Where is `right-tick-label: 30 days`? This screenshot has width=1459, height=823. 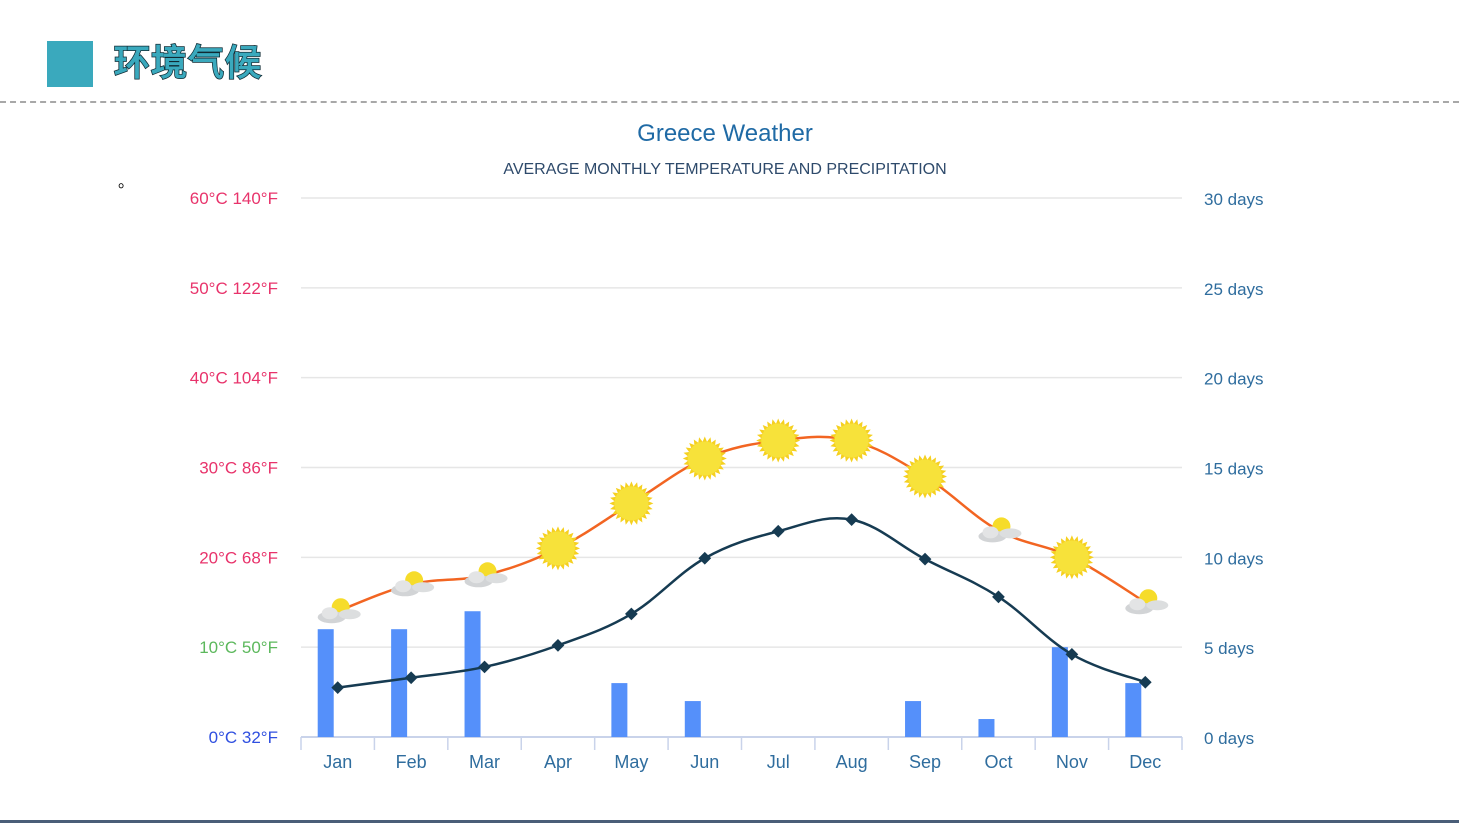 right-tick-label: 30 days is located at coordinates (1234, 199).